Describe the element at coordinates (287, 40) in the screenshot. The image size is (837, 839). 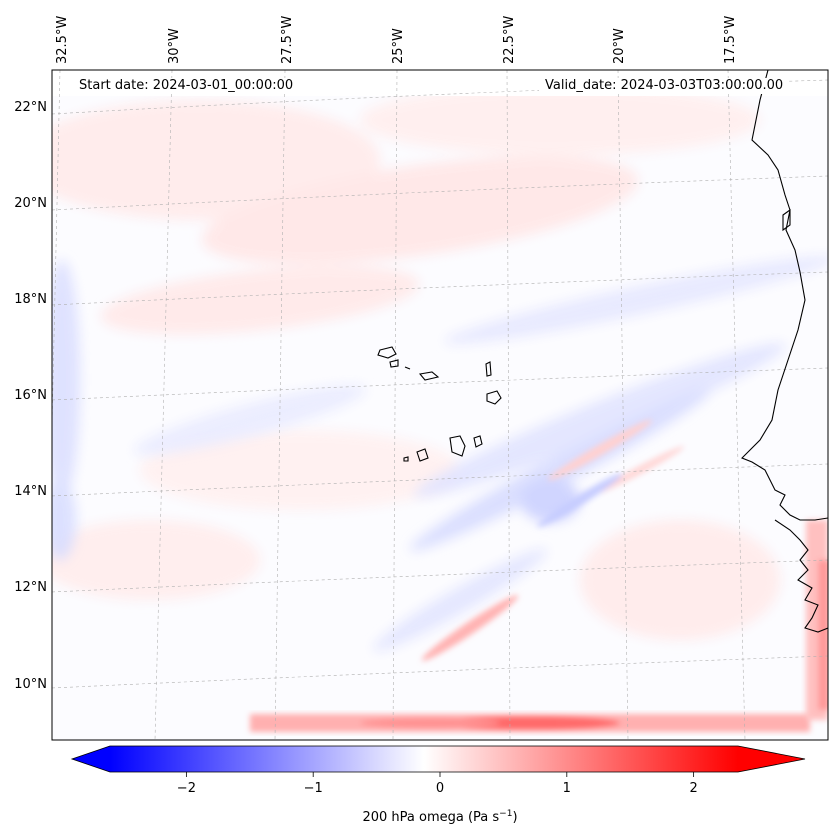
I see `lon-label: 27.5°W` at that location.